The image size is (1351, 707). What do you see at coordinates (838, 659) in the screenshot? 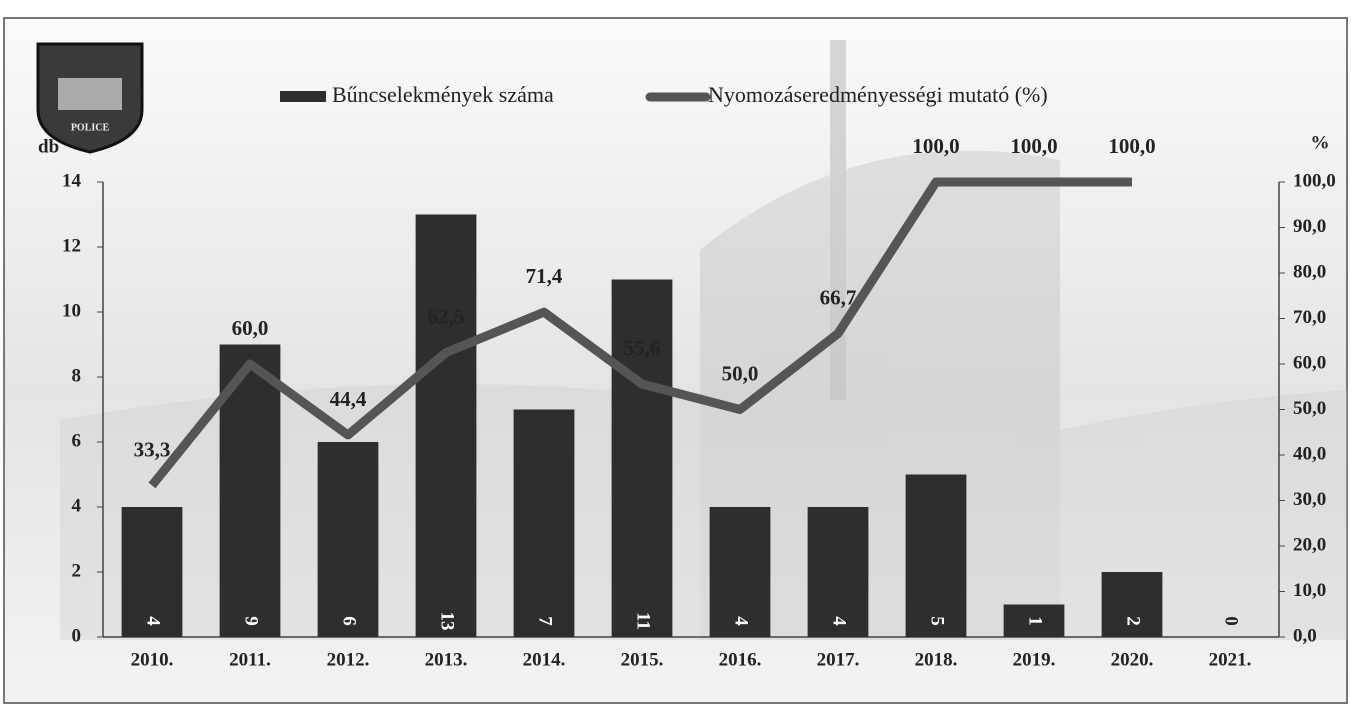
I see `x-tick-label: 2017.` at bounding box center [838, 659].